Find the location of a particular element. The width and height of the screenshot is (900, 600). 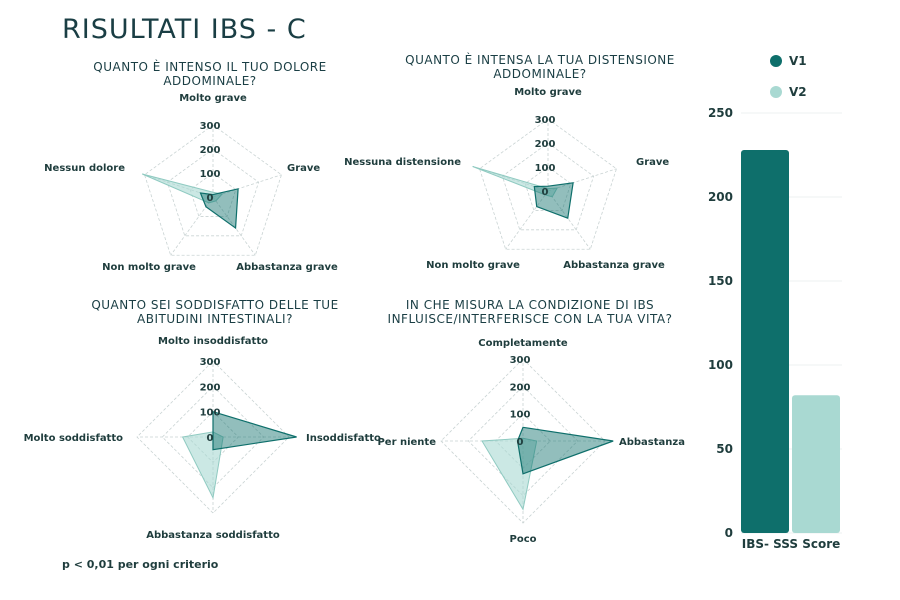

bar-y-tick-label: 200 is located at coordinates (720, 197).